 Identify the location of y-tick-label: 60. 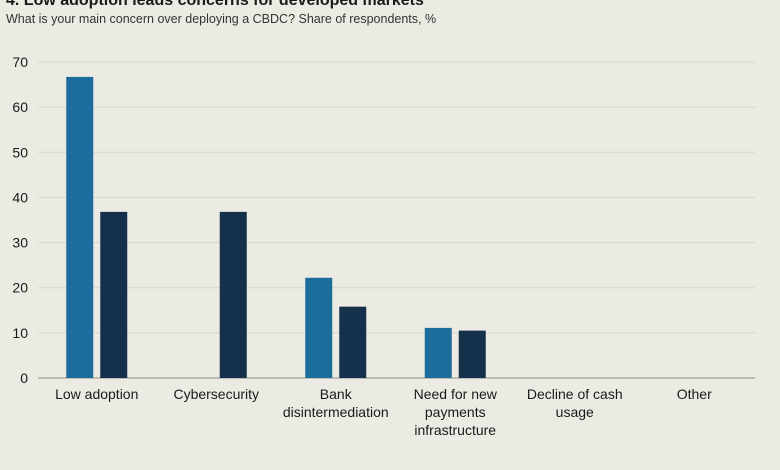
(20, 107).